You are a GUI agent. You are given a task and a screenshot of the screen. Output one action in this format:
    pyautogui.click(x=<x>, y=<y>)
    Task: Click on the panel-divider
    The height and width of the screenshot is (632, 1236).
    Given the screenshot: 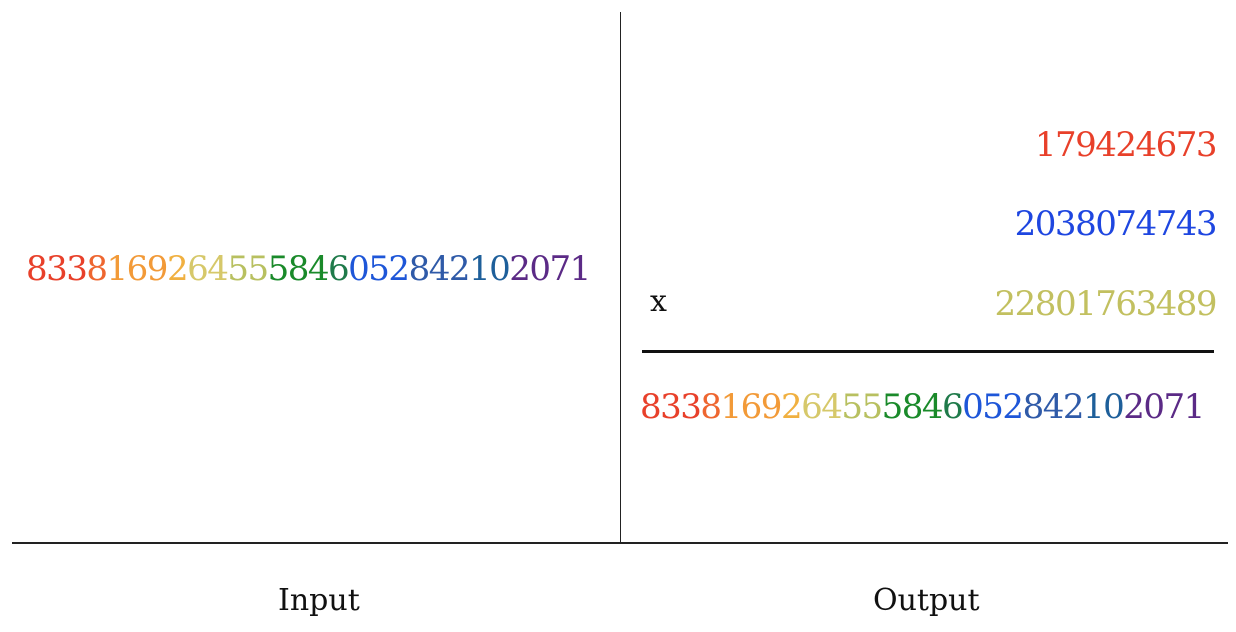 What is the action you would take?
    pyautogui.click(x=620, y=277)
    